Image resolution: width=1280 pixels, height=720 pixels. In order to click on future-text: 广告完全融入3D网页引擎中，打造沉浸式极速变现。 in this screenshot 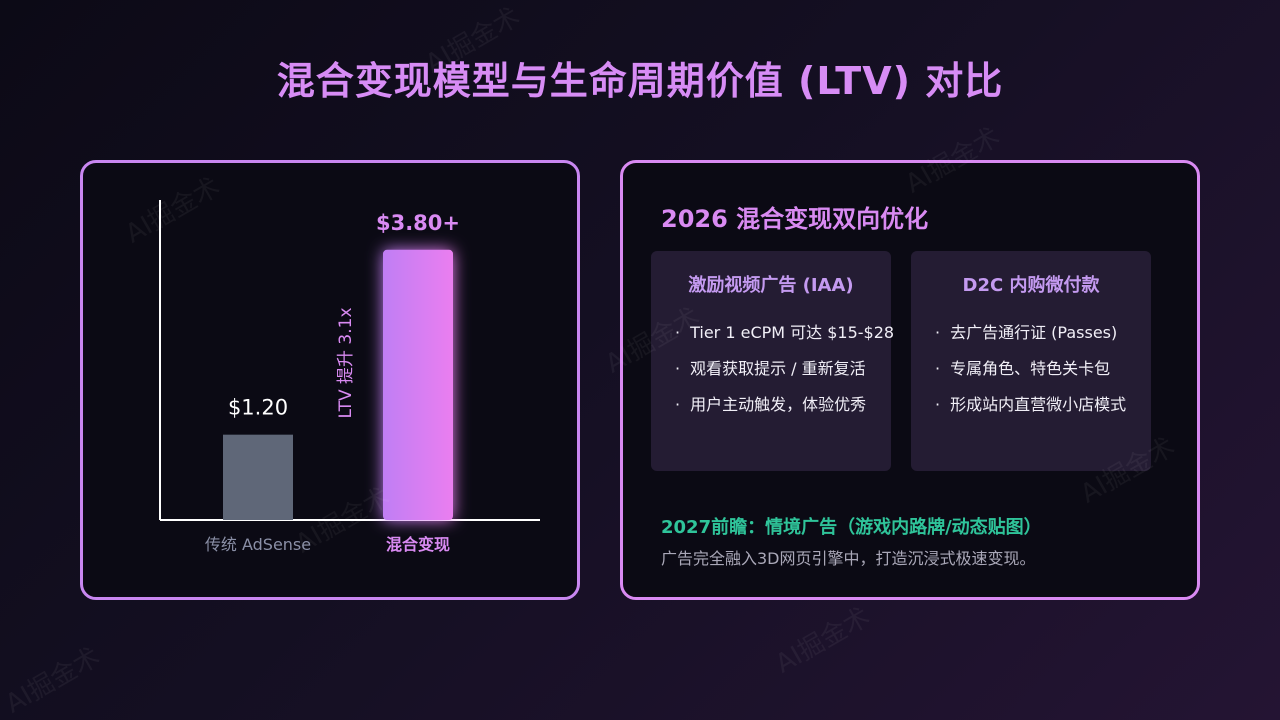, I will do `click(848, 558)`.